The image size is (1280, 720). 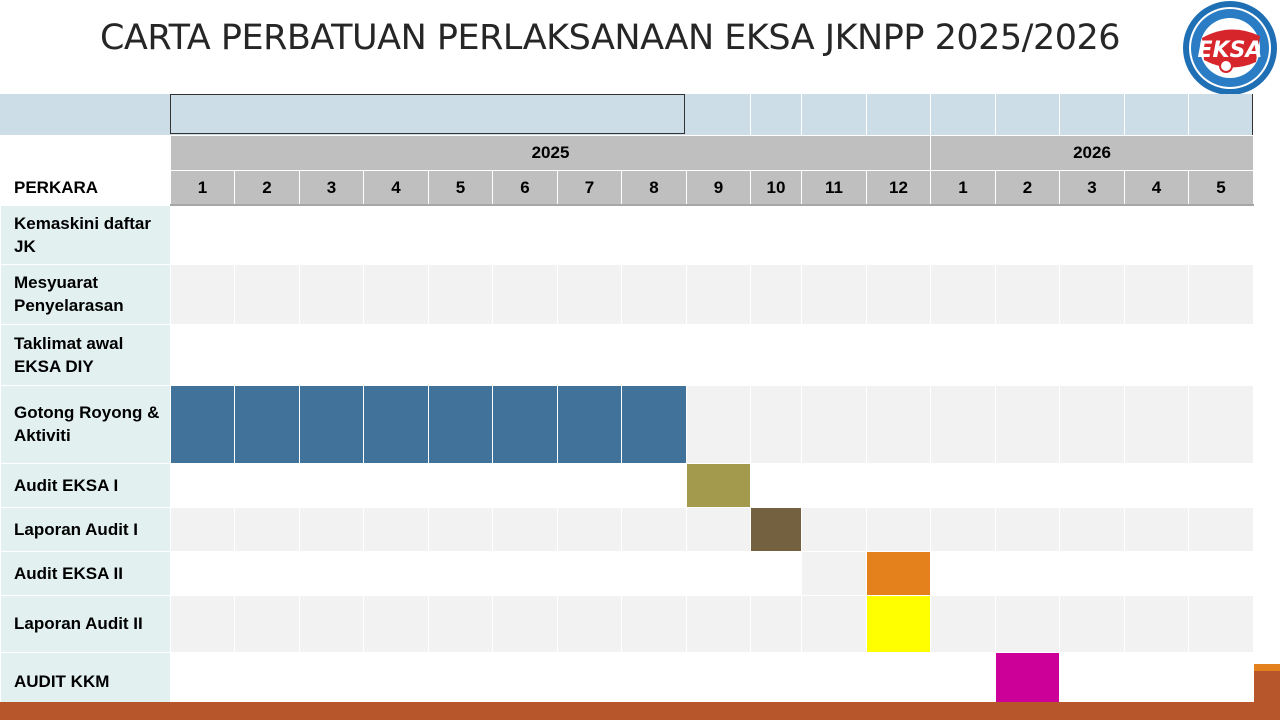 I want to click on svg-text: EKSA, so click(x=1230, y=50).